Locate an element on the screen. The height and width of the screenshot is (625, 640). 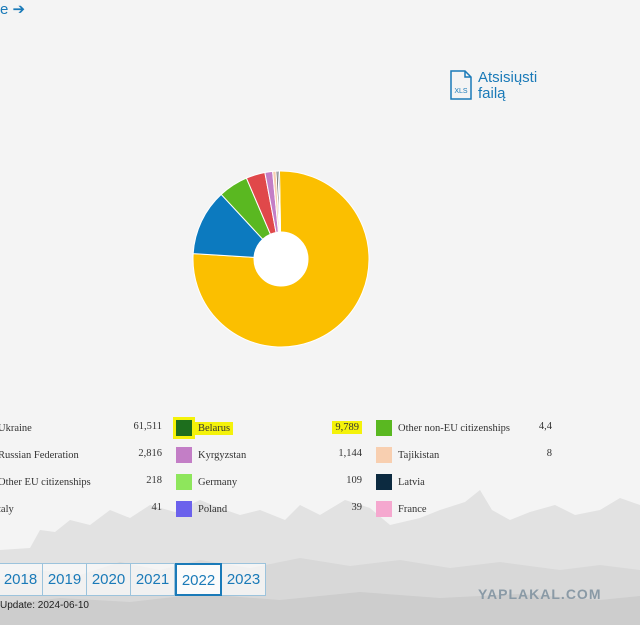
legend-item-latvia: Latvia is located at coordinates (400, 482).